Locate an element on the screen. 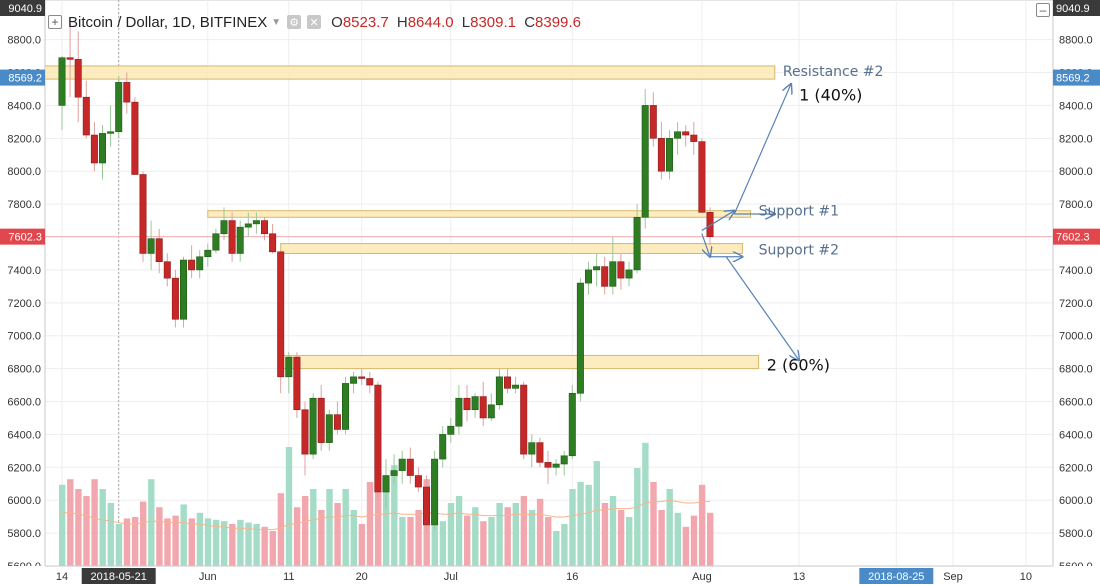 The height and width of the screenshot is (586, 1100). symbol-title: Bitcoin / Dollar, 1D, BITFINEX is located at coordinates (168, 22).